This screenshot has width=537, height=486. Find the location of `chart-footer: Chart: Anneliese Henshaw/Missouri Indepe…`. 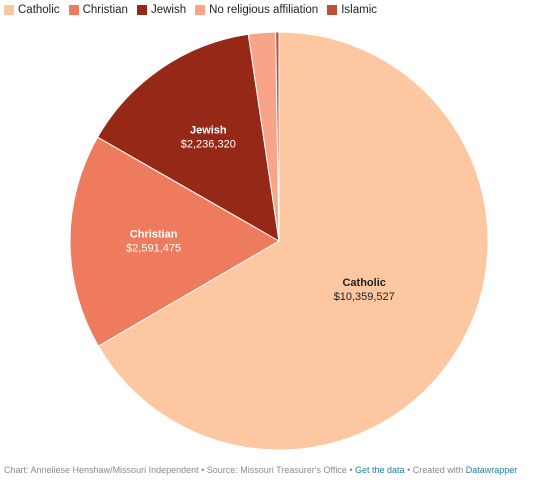

chart-footer: Chart: Anneliese Henshaw/Missouri Indepe… is located at coordinates (260, 470).